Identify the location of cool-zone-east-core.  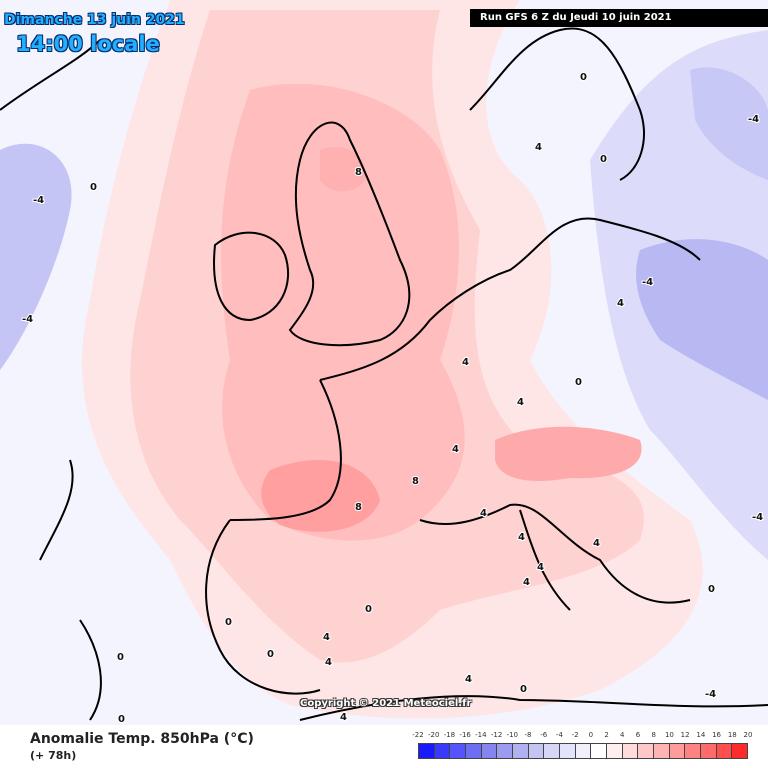
(702, 319).